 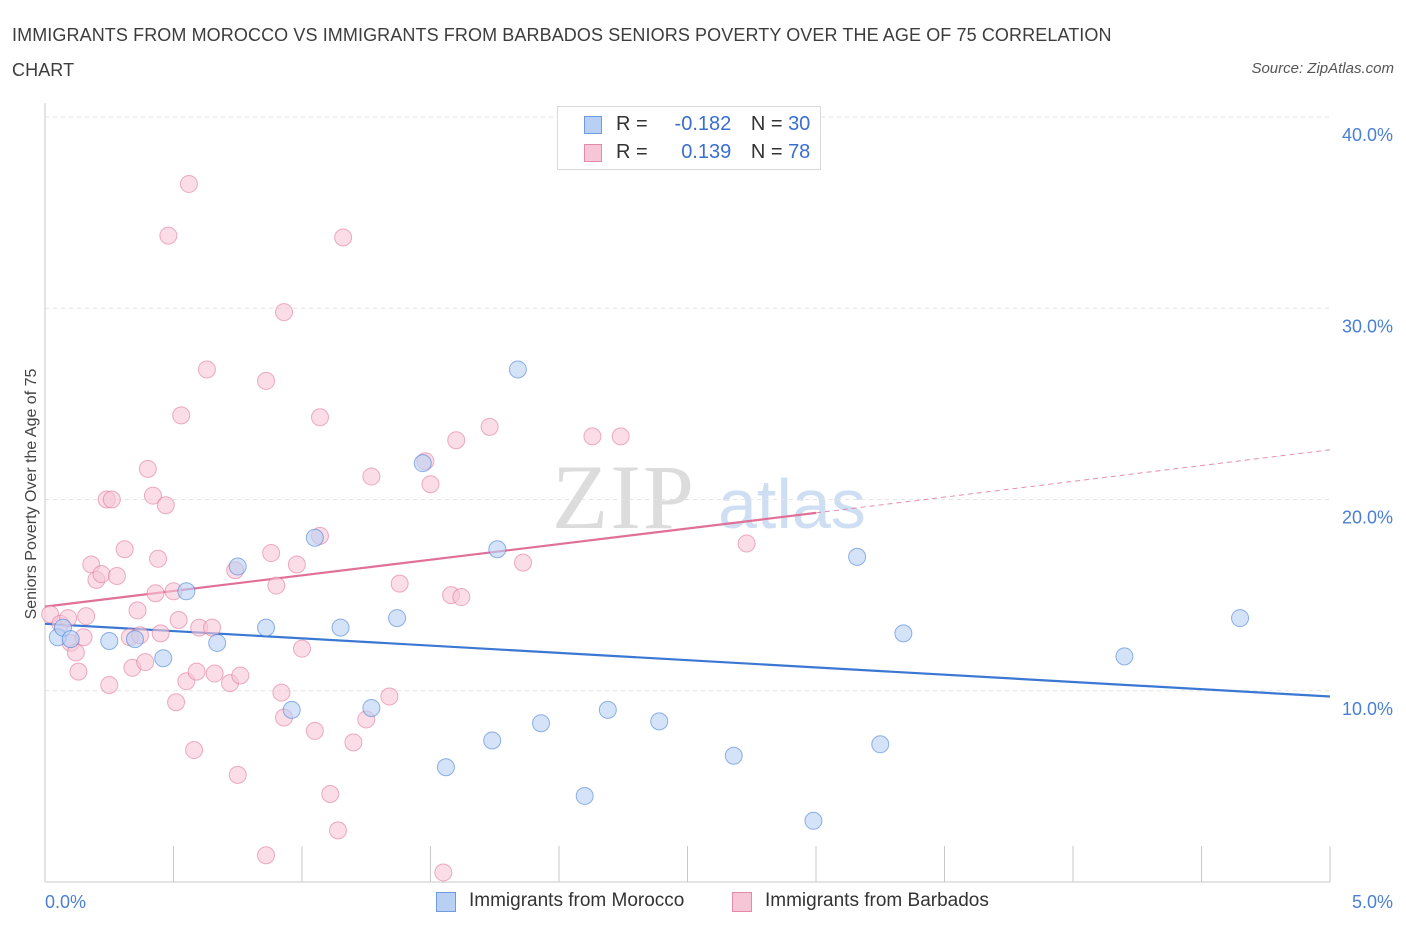 I want to click on x-tick-label: 0.0%, so click(x=65, y=902).